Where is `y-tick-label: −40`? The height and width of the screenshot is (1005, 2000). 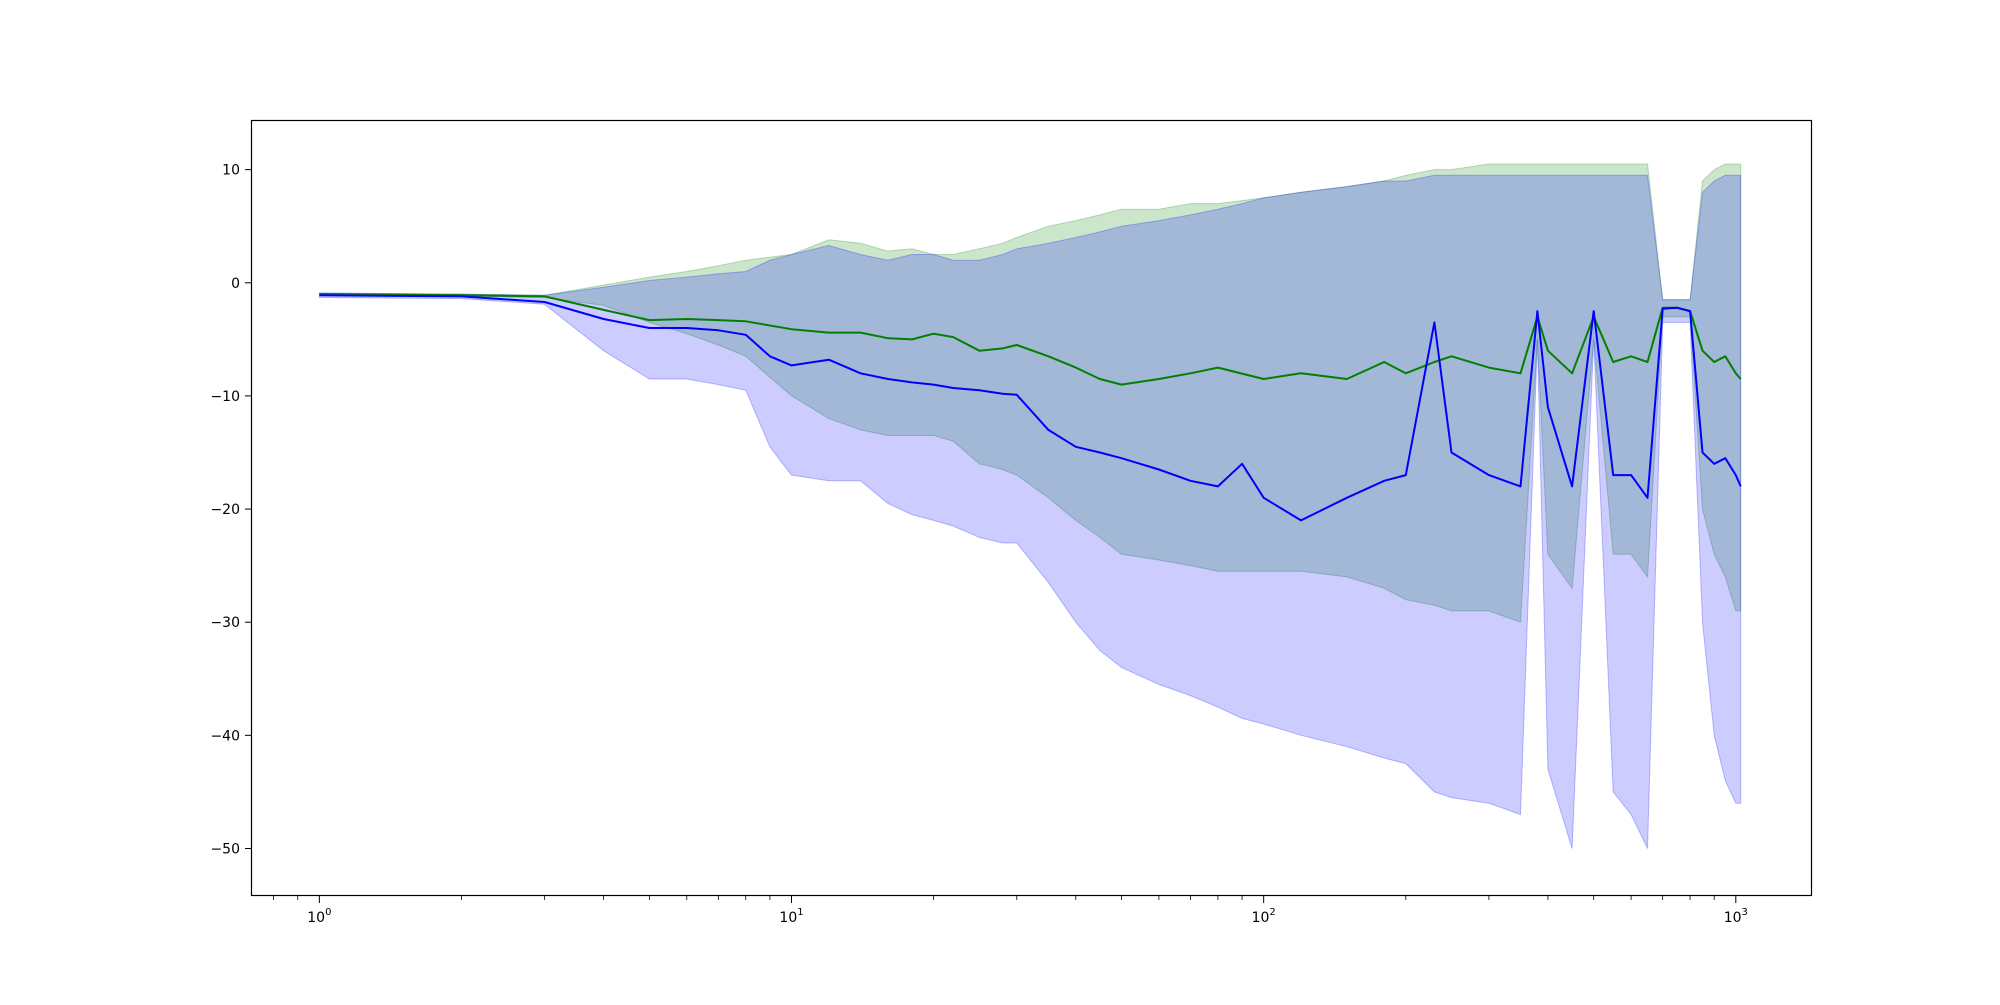 y-tick-label: −40 is located at coordinates (225, 736).